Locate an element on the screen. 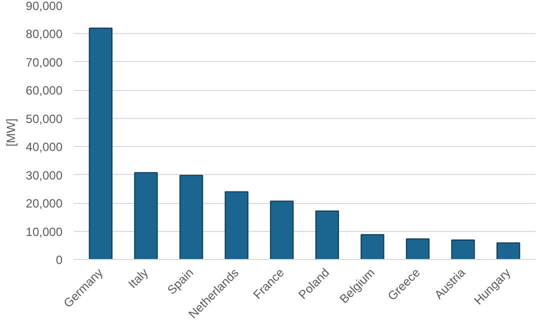 This screenshot has width=550, height=329. y-tick-label: 40,000 is located at coordinates (44, 147).